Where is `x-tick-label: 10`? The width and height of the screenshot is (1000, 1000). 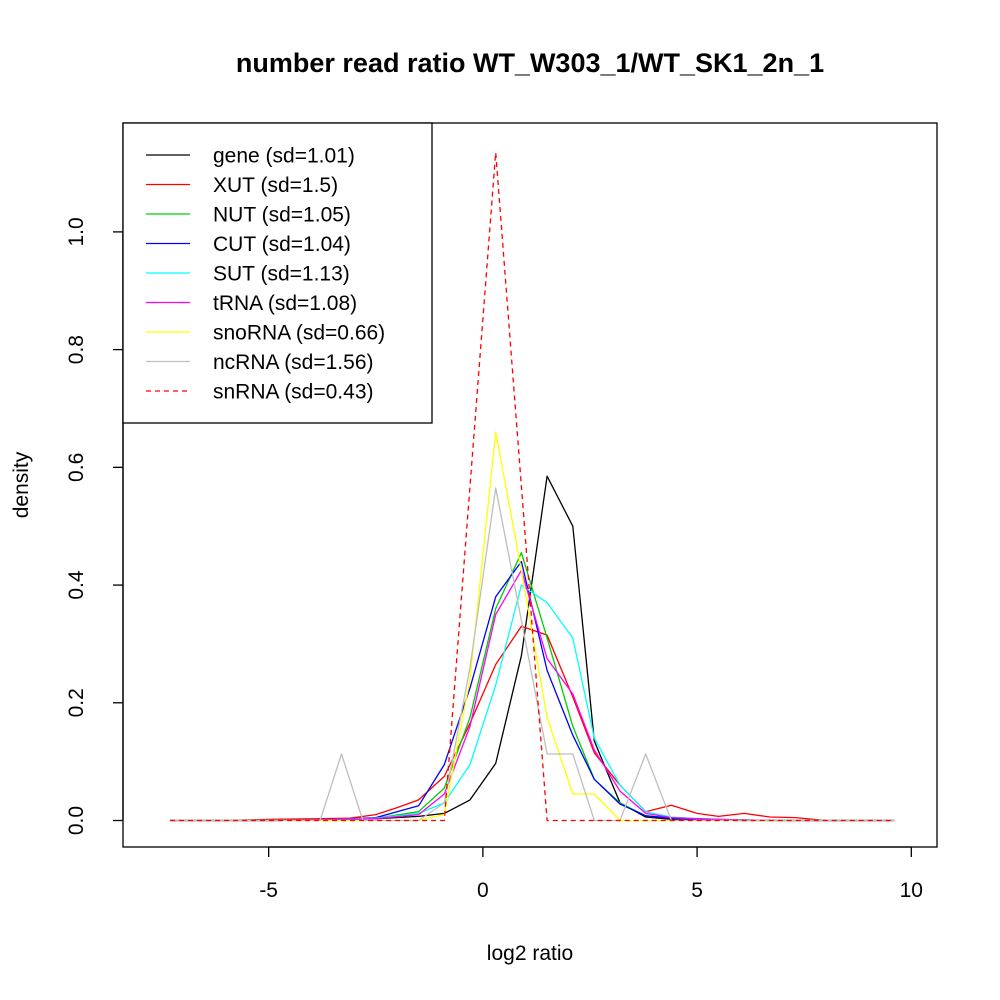
x-tick-label: 10 is located at coordinates (911, 890).